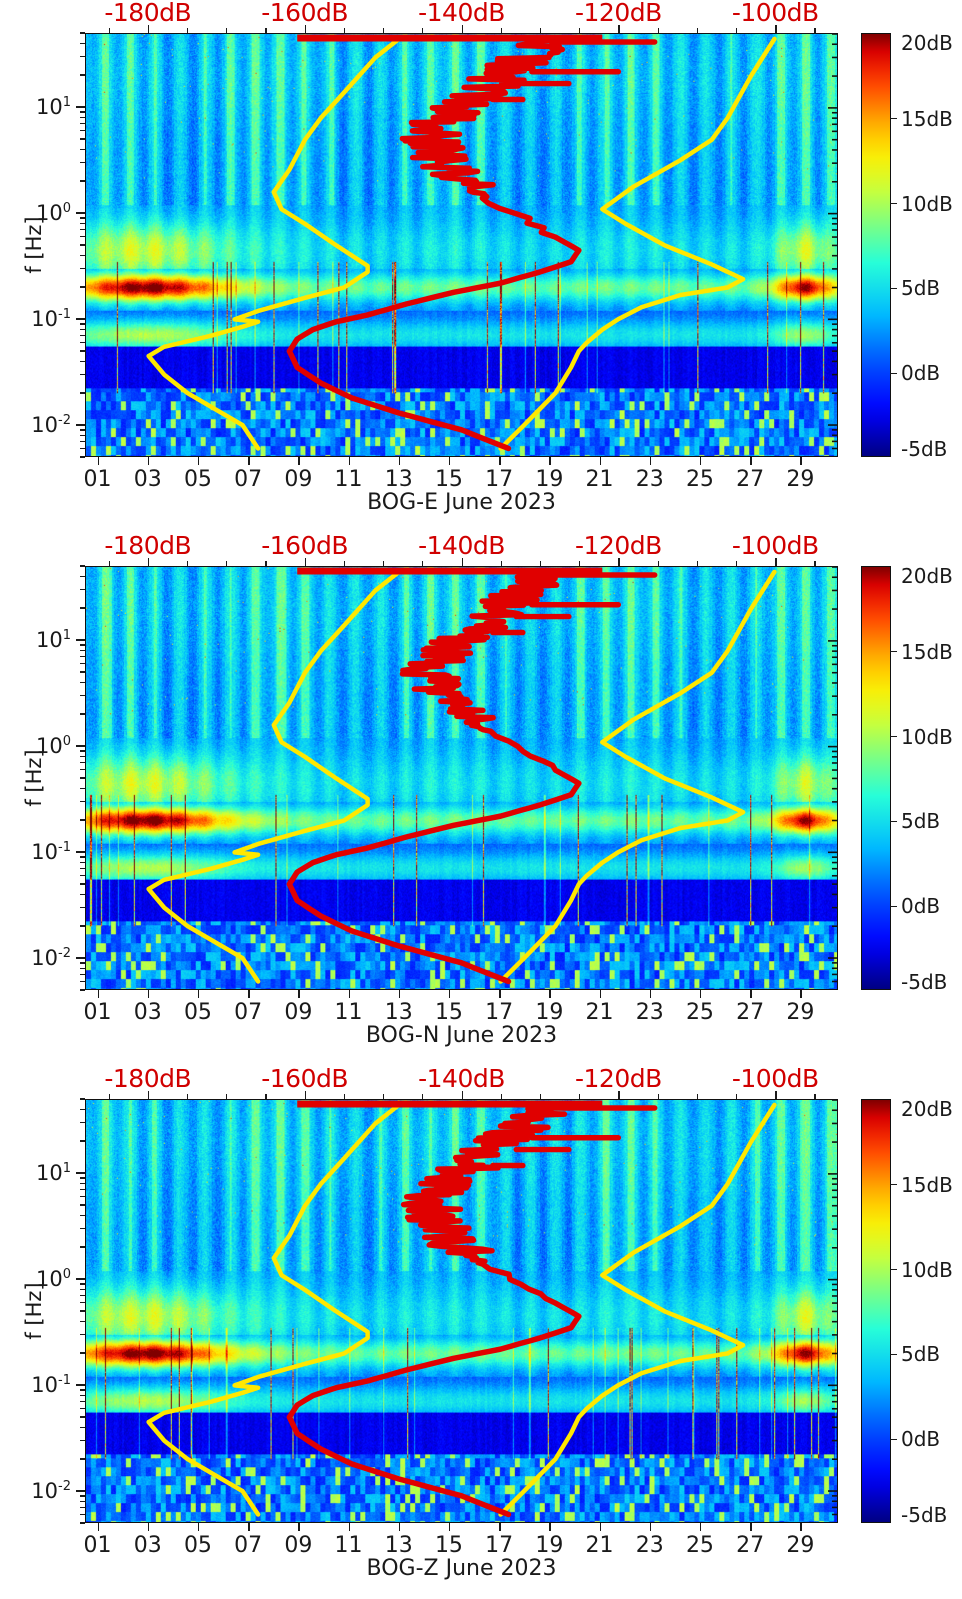 This screenshot has height=1599, width=962. Describe the element at coordinates (921, 373) in the screenshot. I see `colorbar-label: 0dB` at that location.